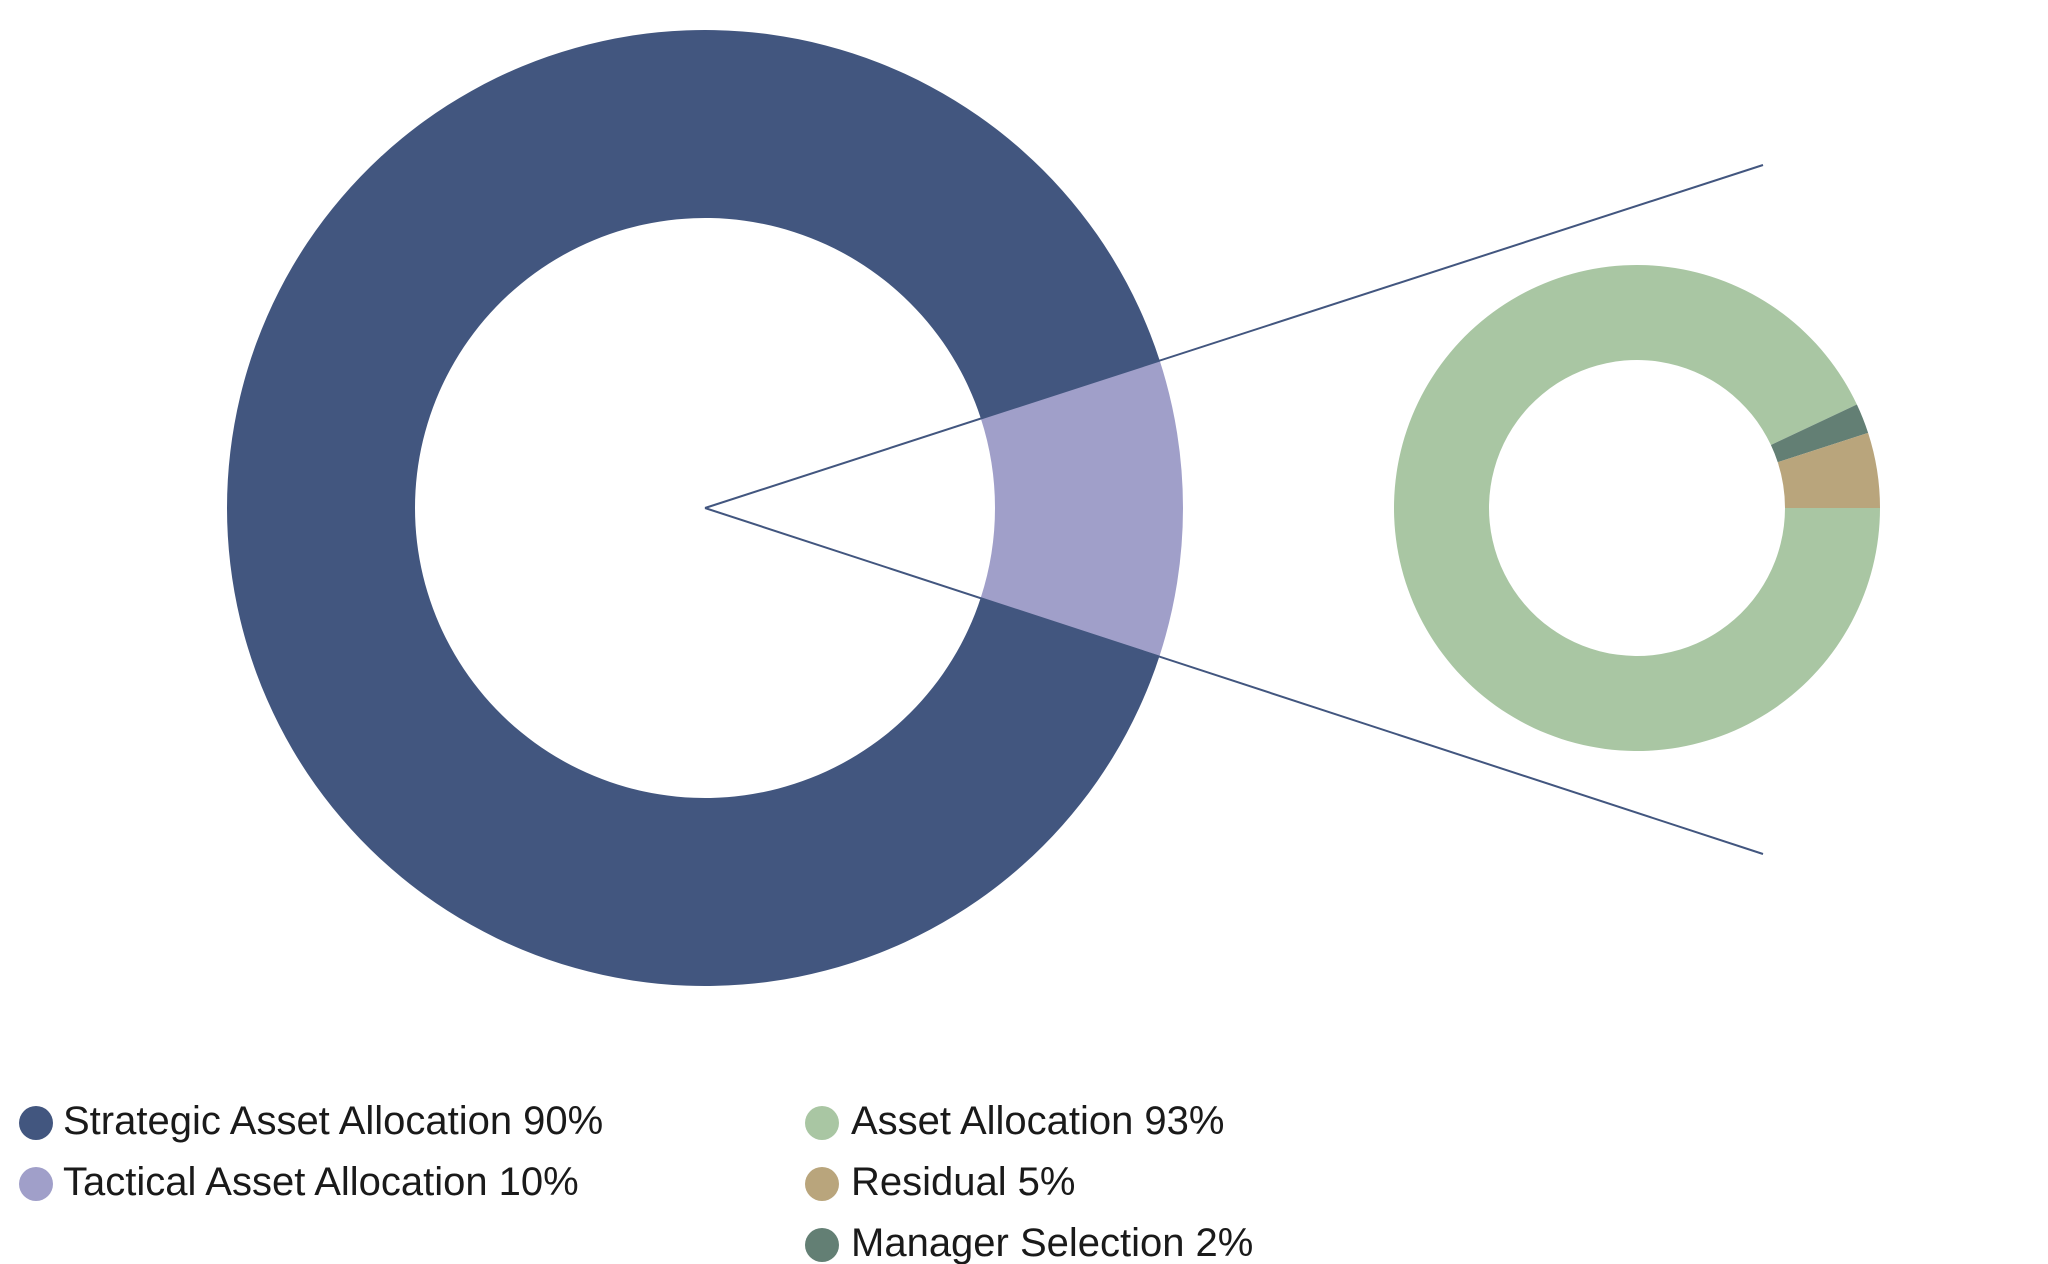 This screenshot has width=2048, height=1264. I want to click on legend-name: Residual, so click(929, 1182).